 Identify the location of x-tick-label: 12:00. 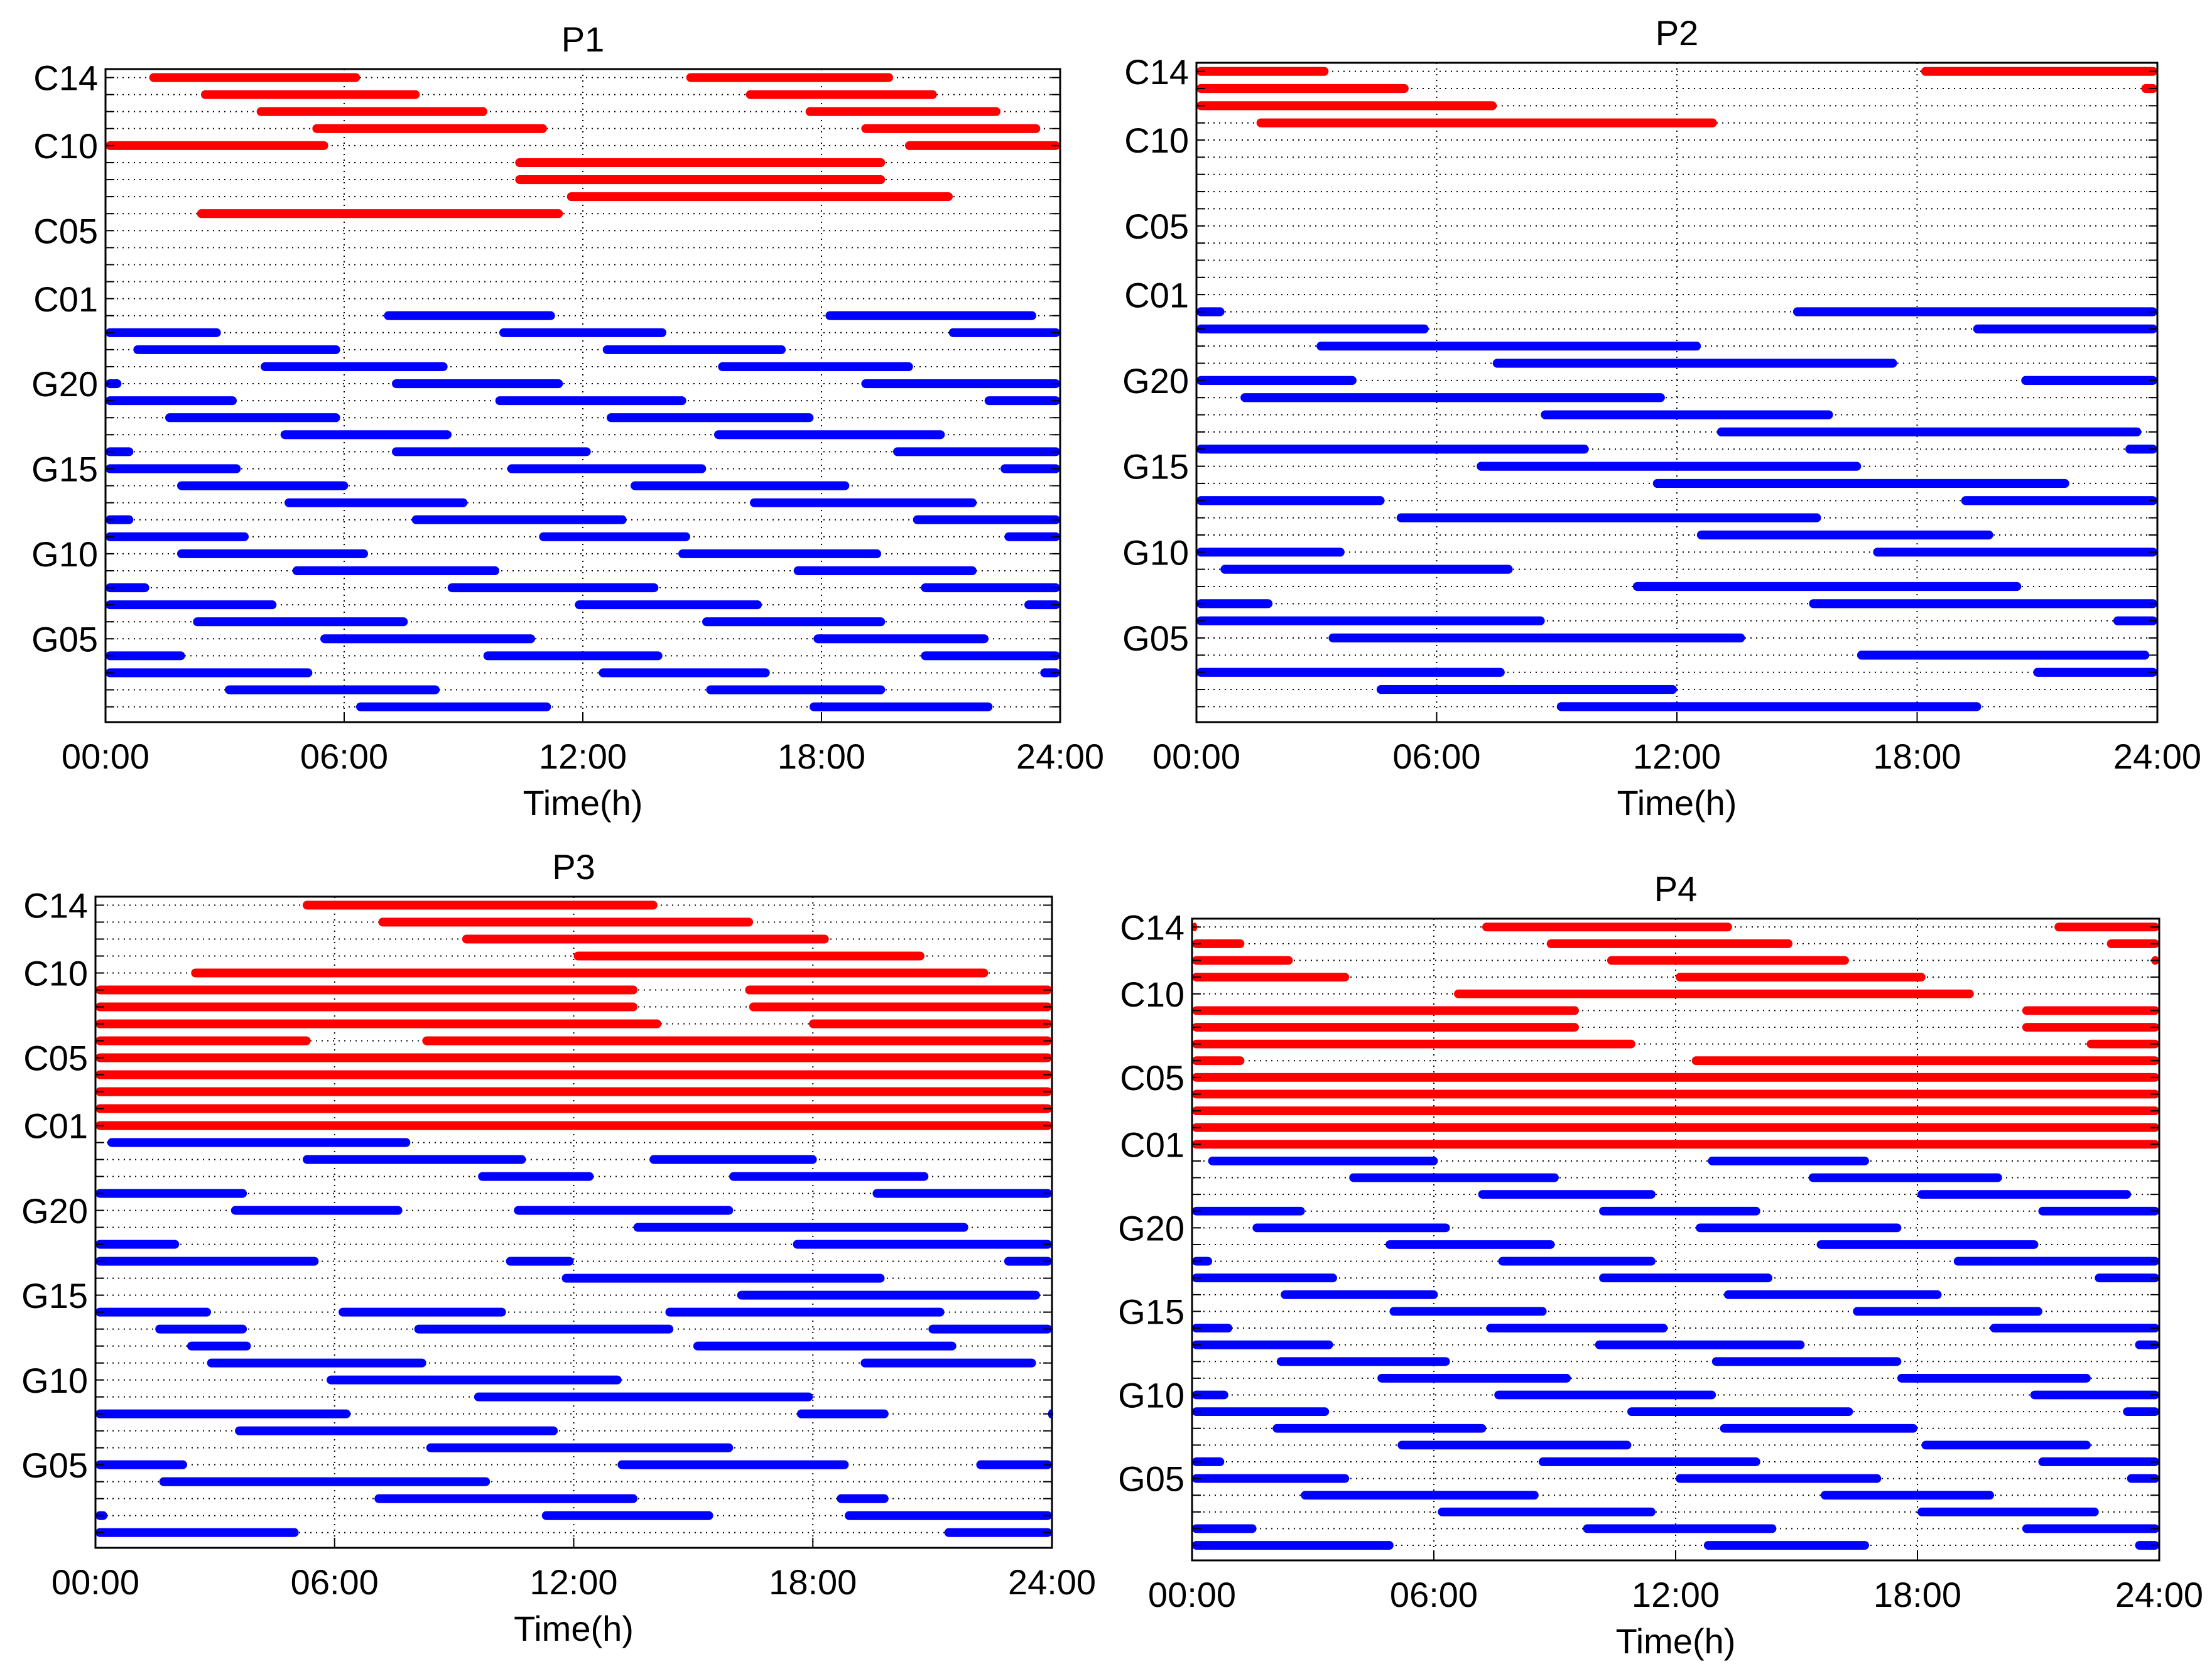
(1676, 1595).